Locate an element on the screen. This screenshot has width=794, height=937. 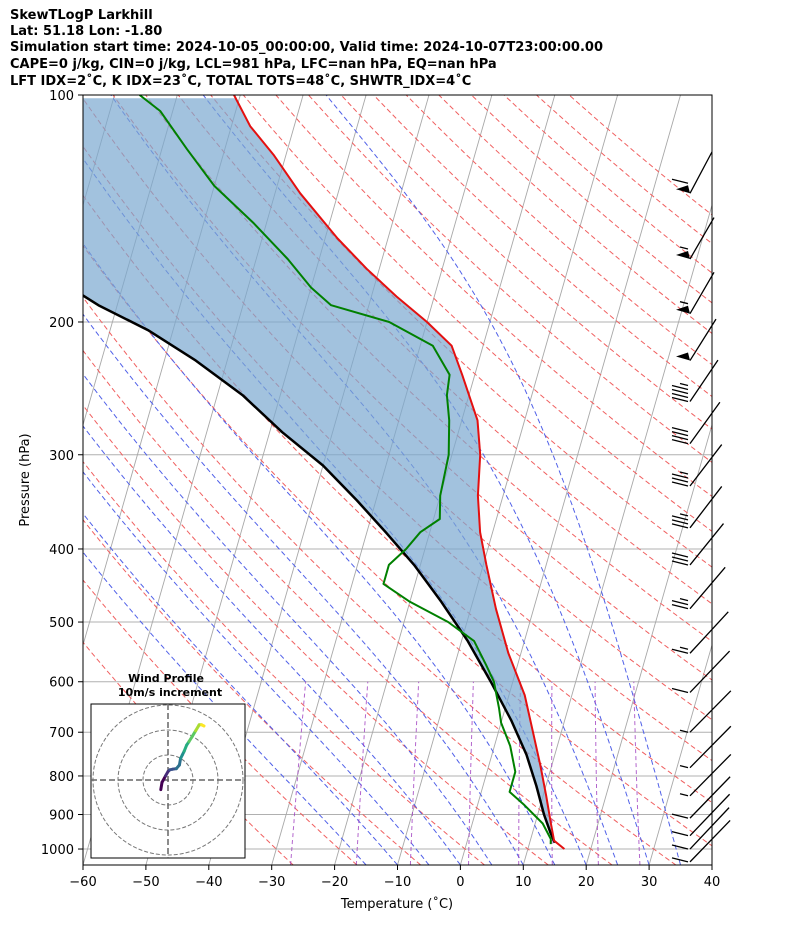
y-tick-label: 100 is located at coordinates (61, 96).